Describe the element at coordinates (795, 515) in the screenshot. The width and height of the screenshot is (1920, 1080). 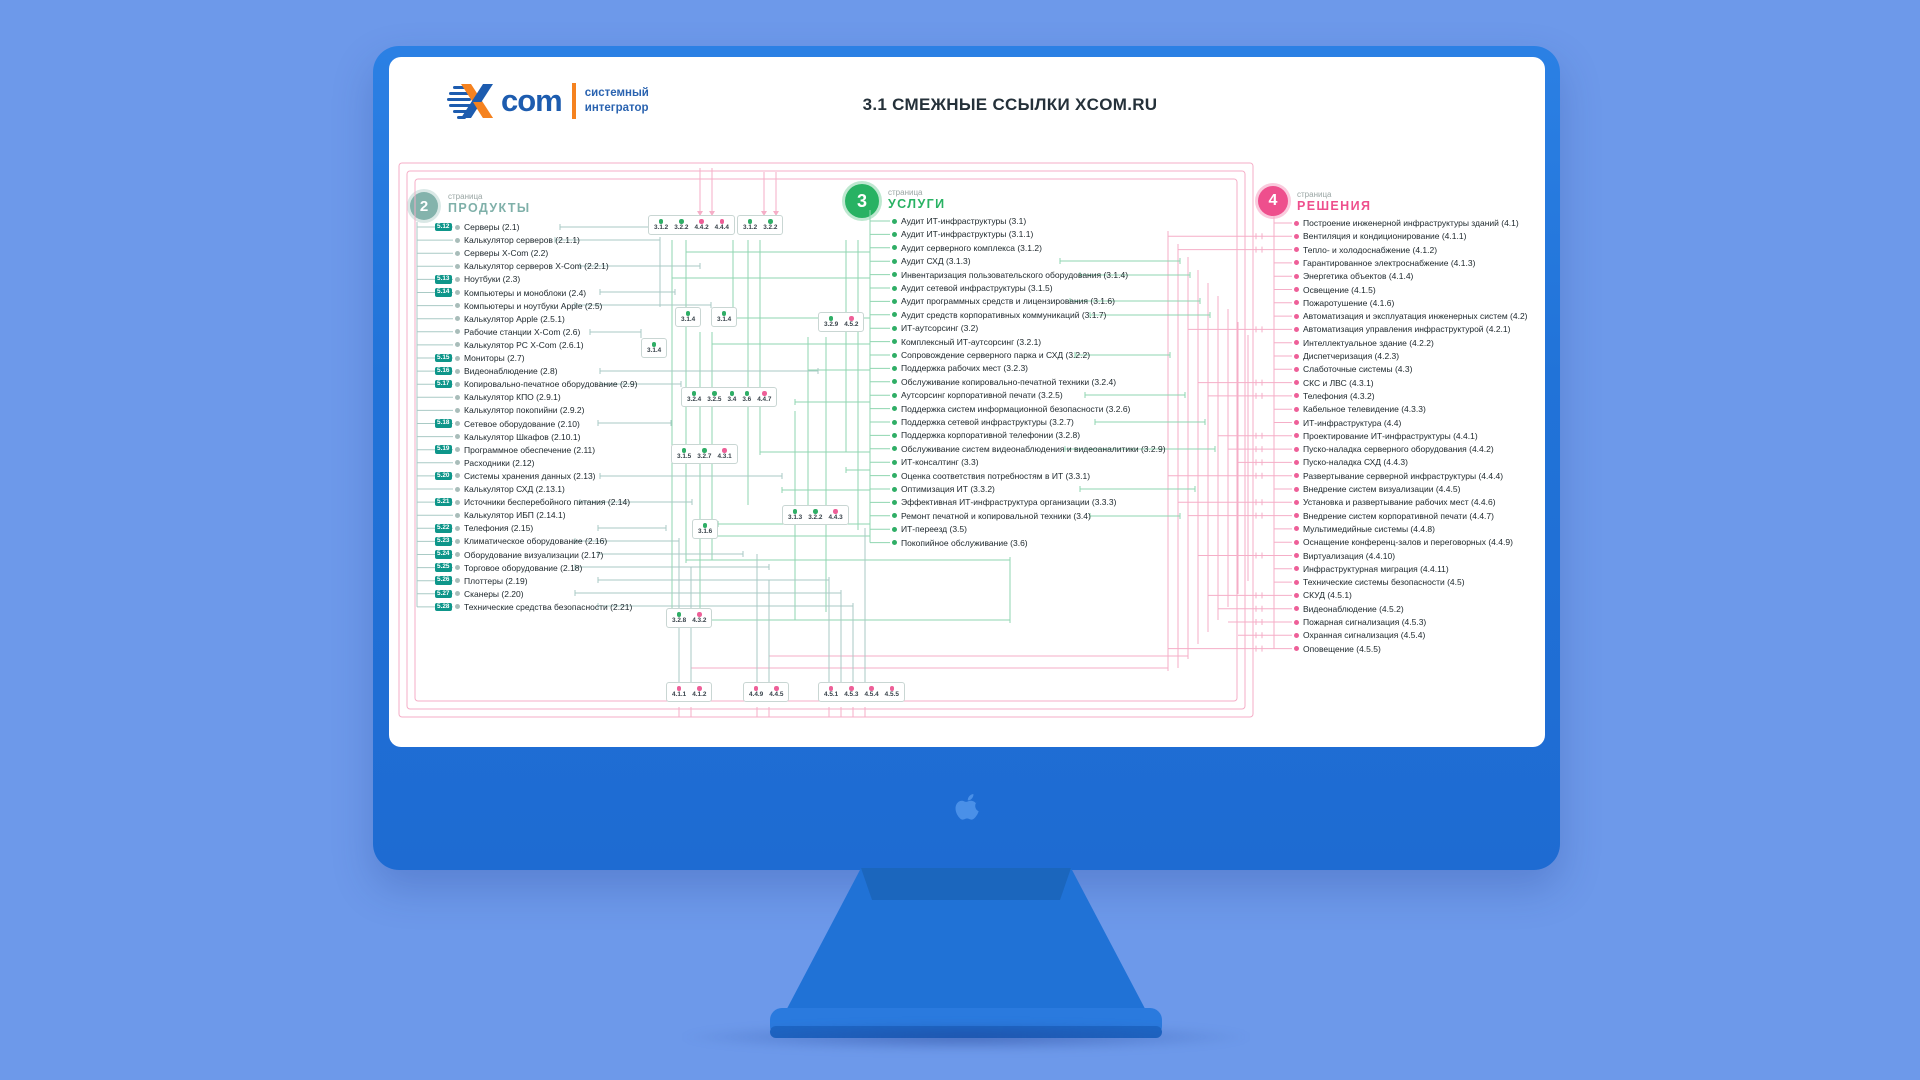
I see `crosslink-ref: 3.1.3` at that location.